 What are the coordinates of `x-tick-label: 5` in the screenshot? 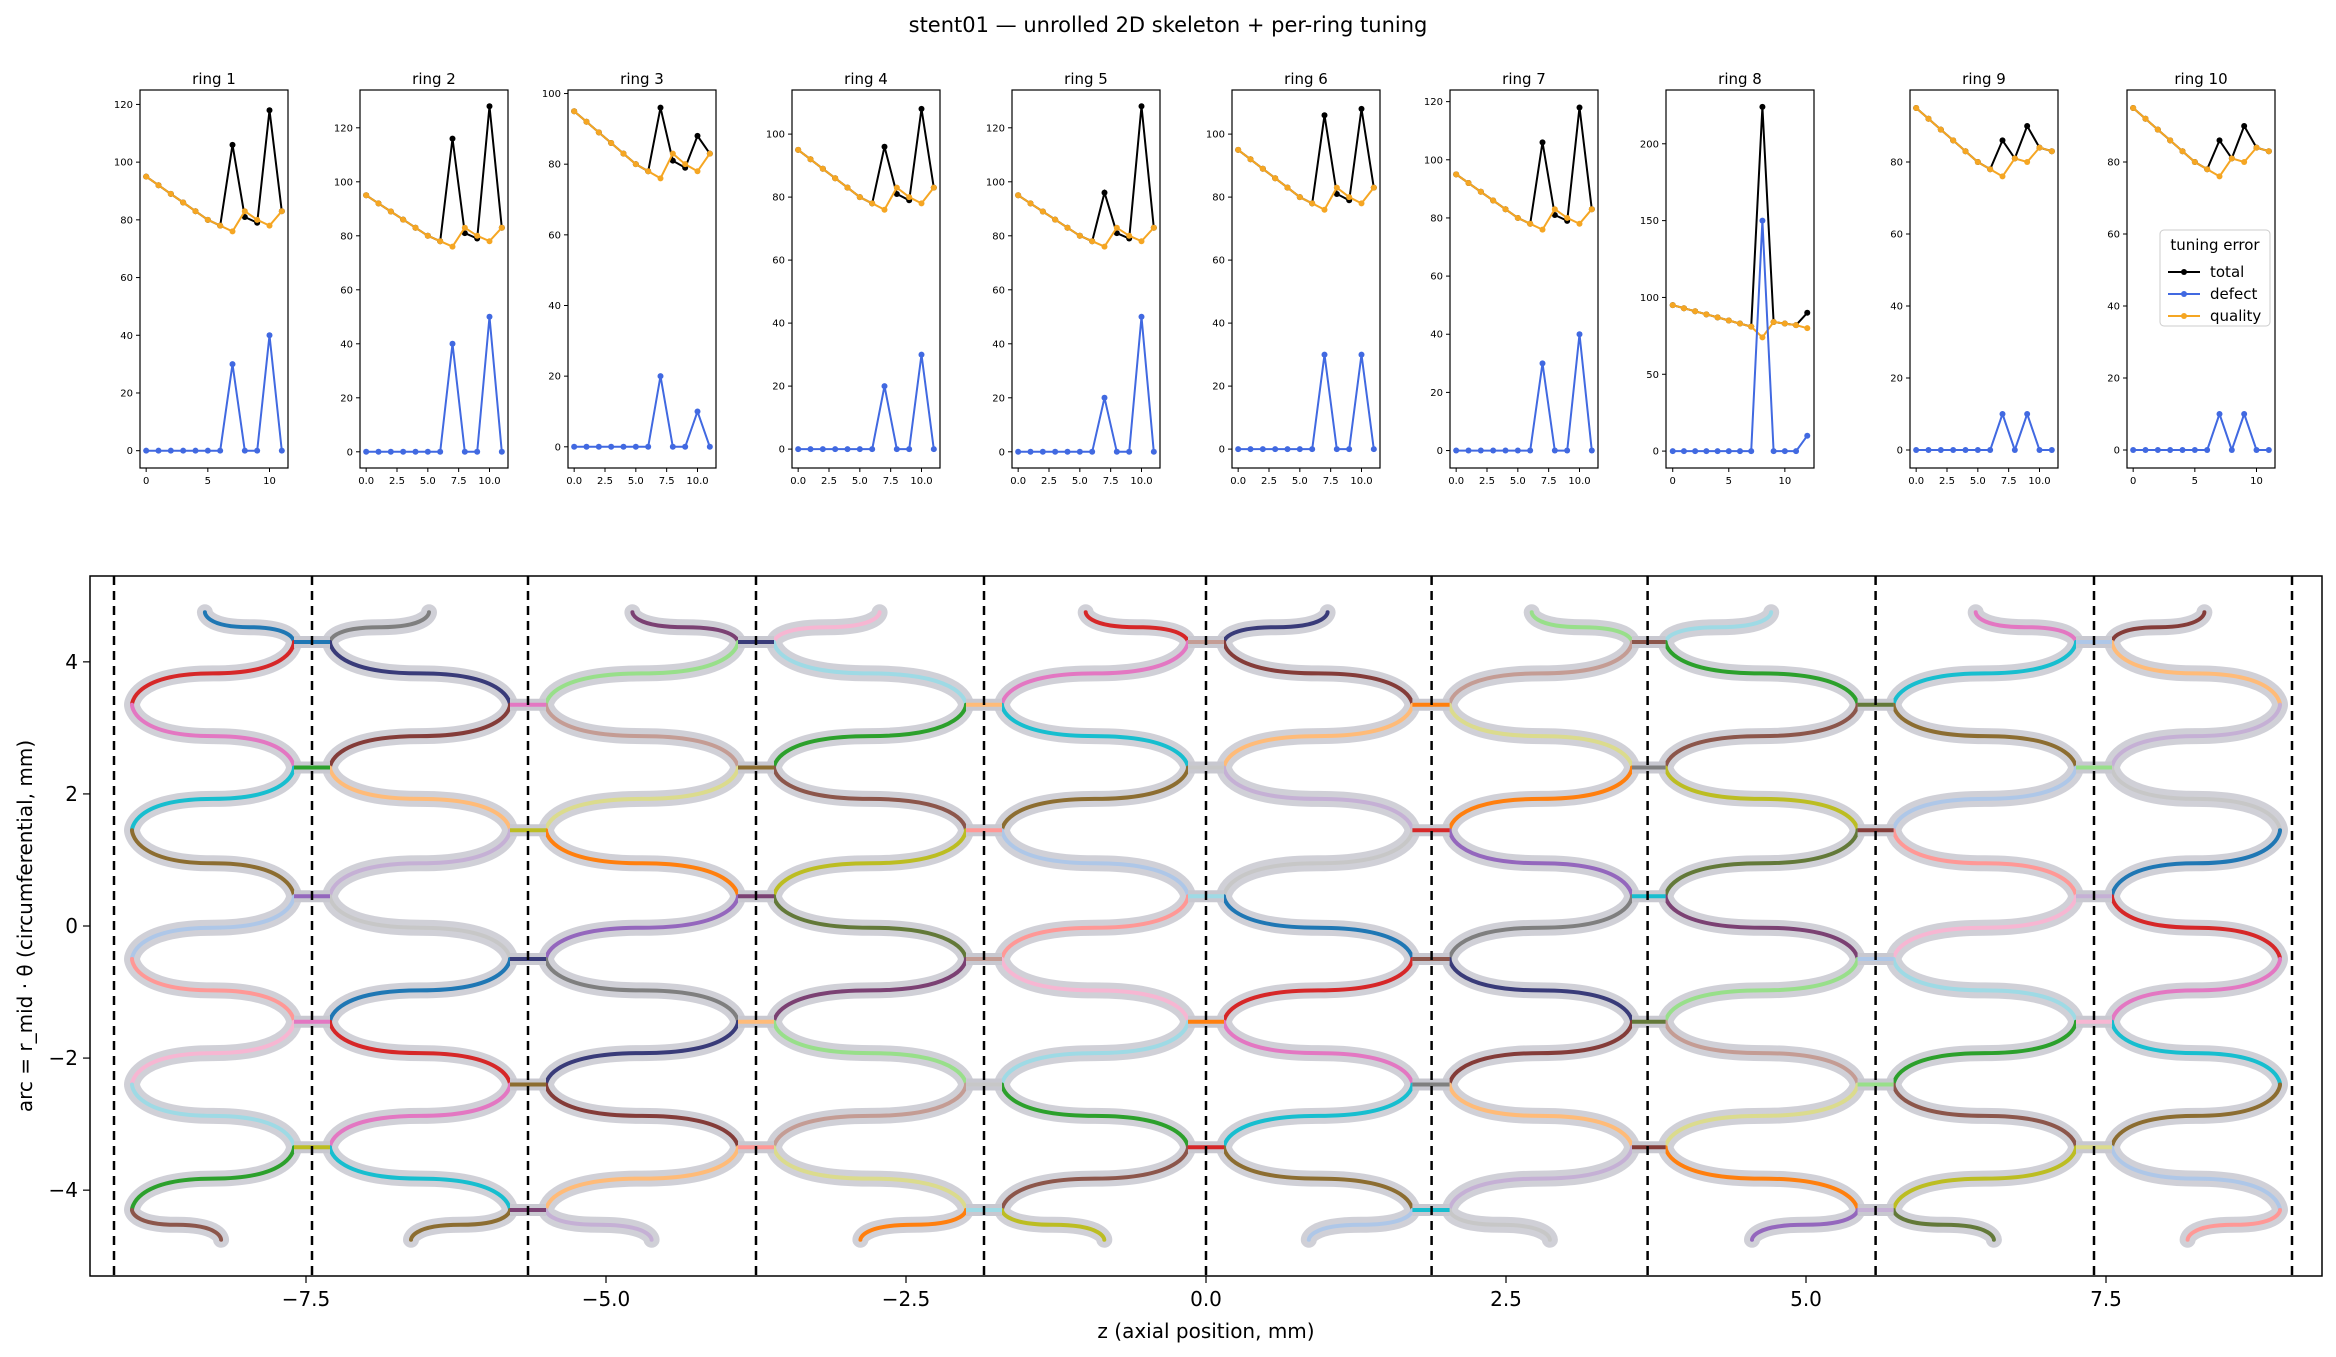 It's located at (208, 481).